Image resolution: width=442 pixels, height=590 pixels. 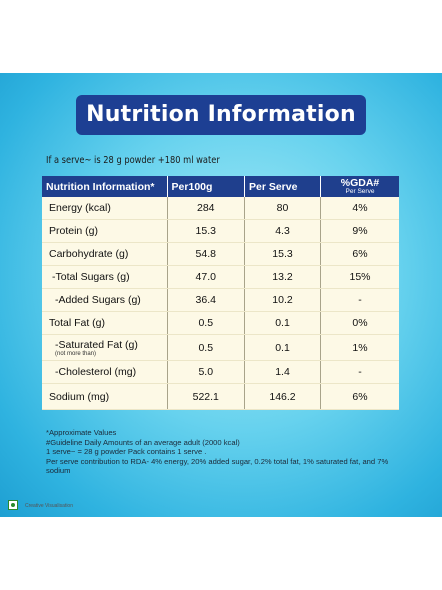 I want to click on nutrient-name: Protein (g), so click(x=74, y=231).